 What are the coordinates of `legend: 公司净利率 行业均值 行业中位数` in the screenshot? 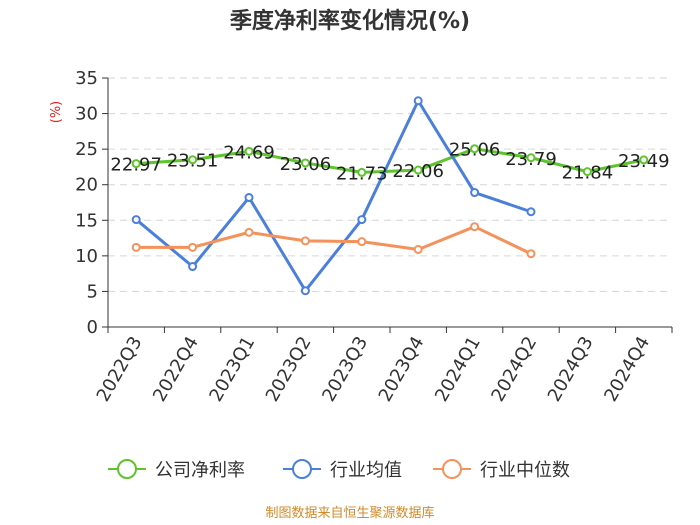 It's located at (339, 470).